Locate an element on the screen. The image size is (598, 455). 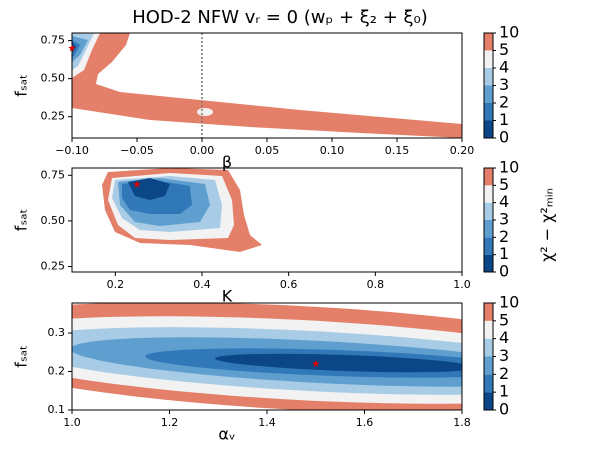
x-tick-label: 1.2 is located at coordinates (170, 422).